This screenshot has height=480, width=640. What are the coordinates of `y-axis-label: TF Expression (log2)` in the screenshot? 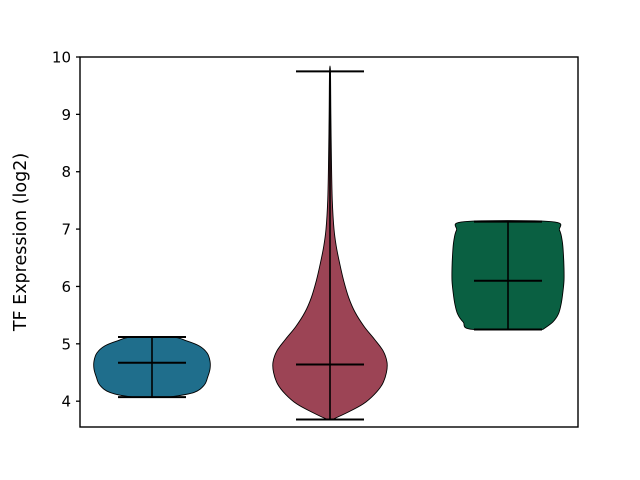 It's located at (21, 242).